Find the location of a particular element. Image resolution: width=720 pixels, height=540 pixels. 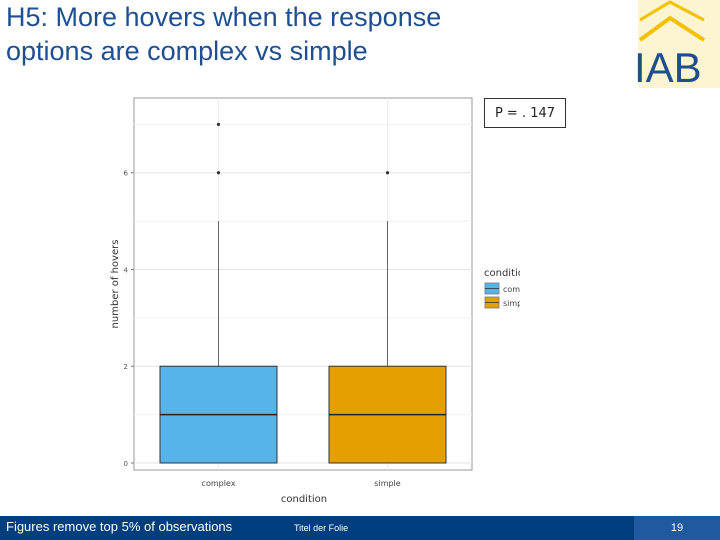

y-tick-label: 2 is located at coordinates (126, 367).